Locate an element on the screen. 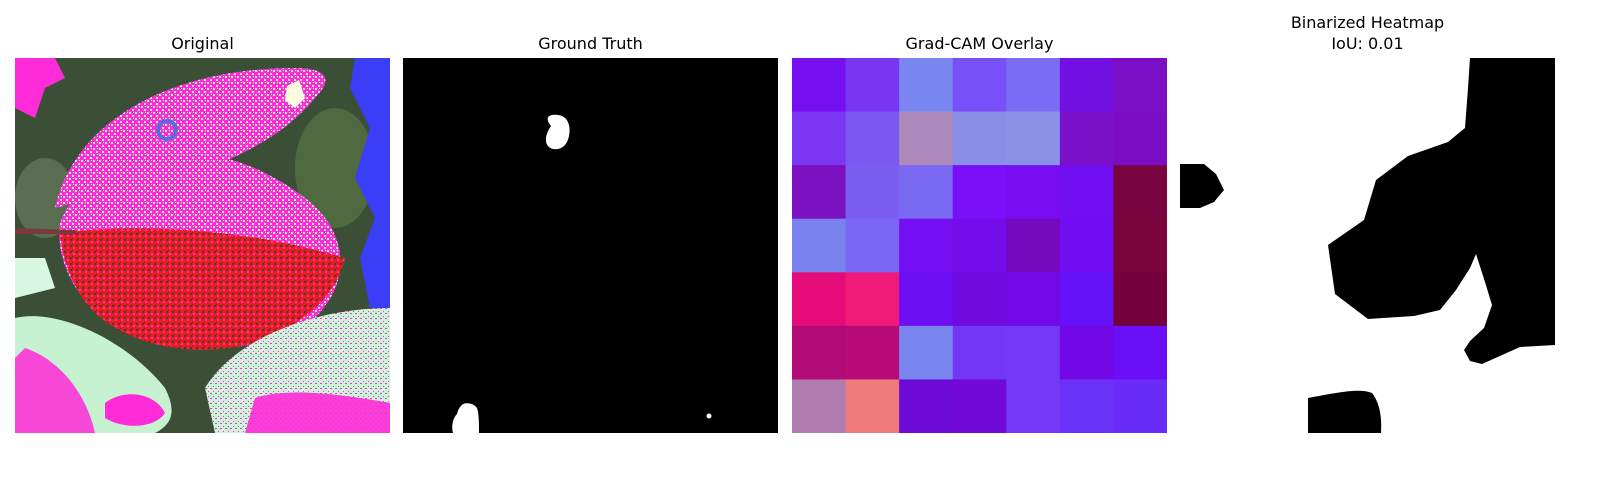 The height and width of the screenshot is (500, 1600). gradcam-cell-r3-c0 is located at coordinates (819, 245).